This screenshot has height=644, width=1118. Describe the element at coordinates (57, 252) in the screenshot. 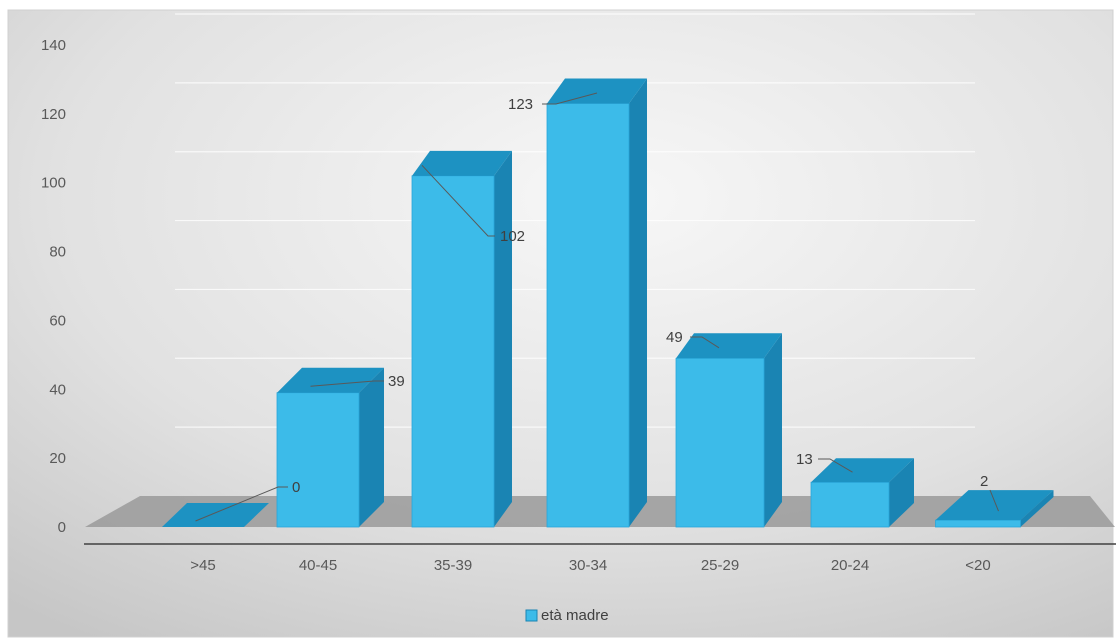

I see `y-tick-label: 80` at that location.